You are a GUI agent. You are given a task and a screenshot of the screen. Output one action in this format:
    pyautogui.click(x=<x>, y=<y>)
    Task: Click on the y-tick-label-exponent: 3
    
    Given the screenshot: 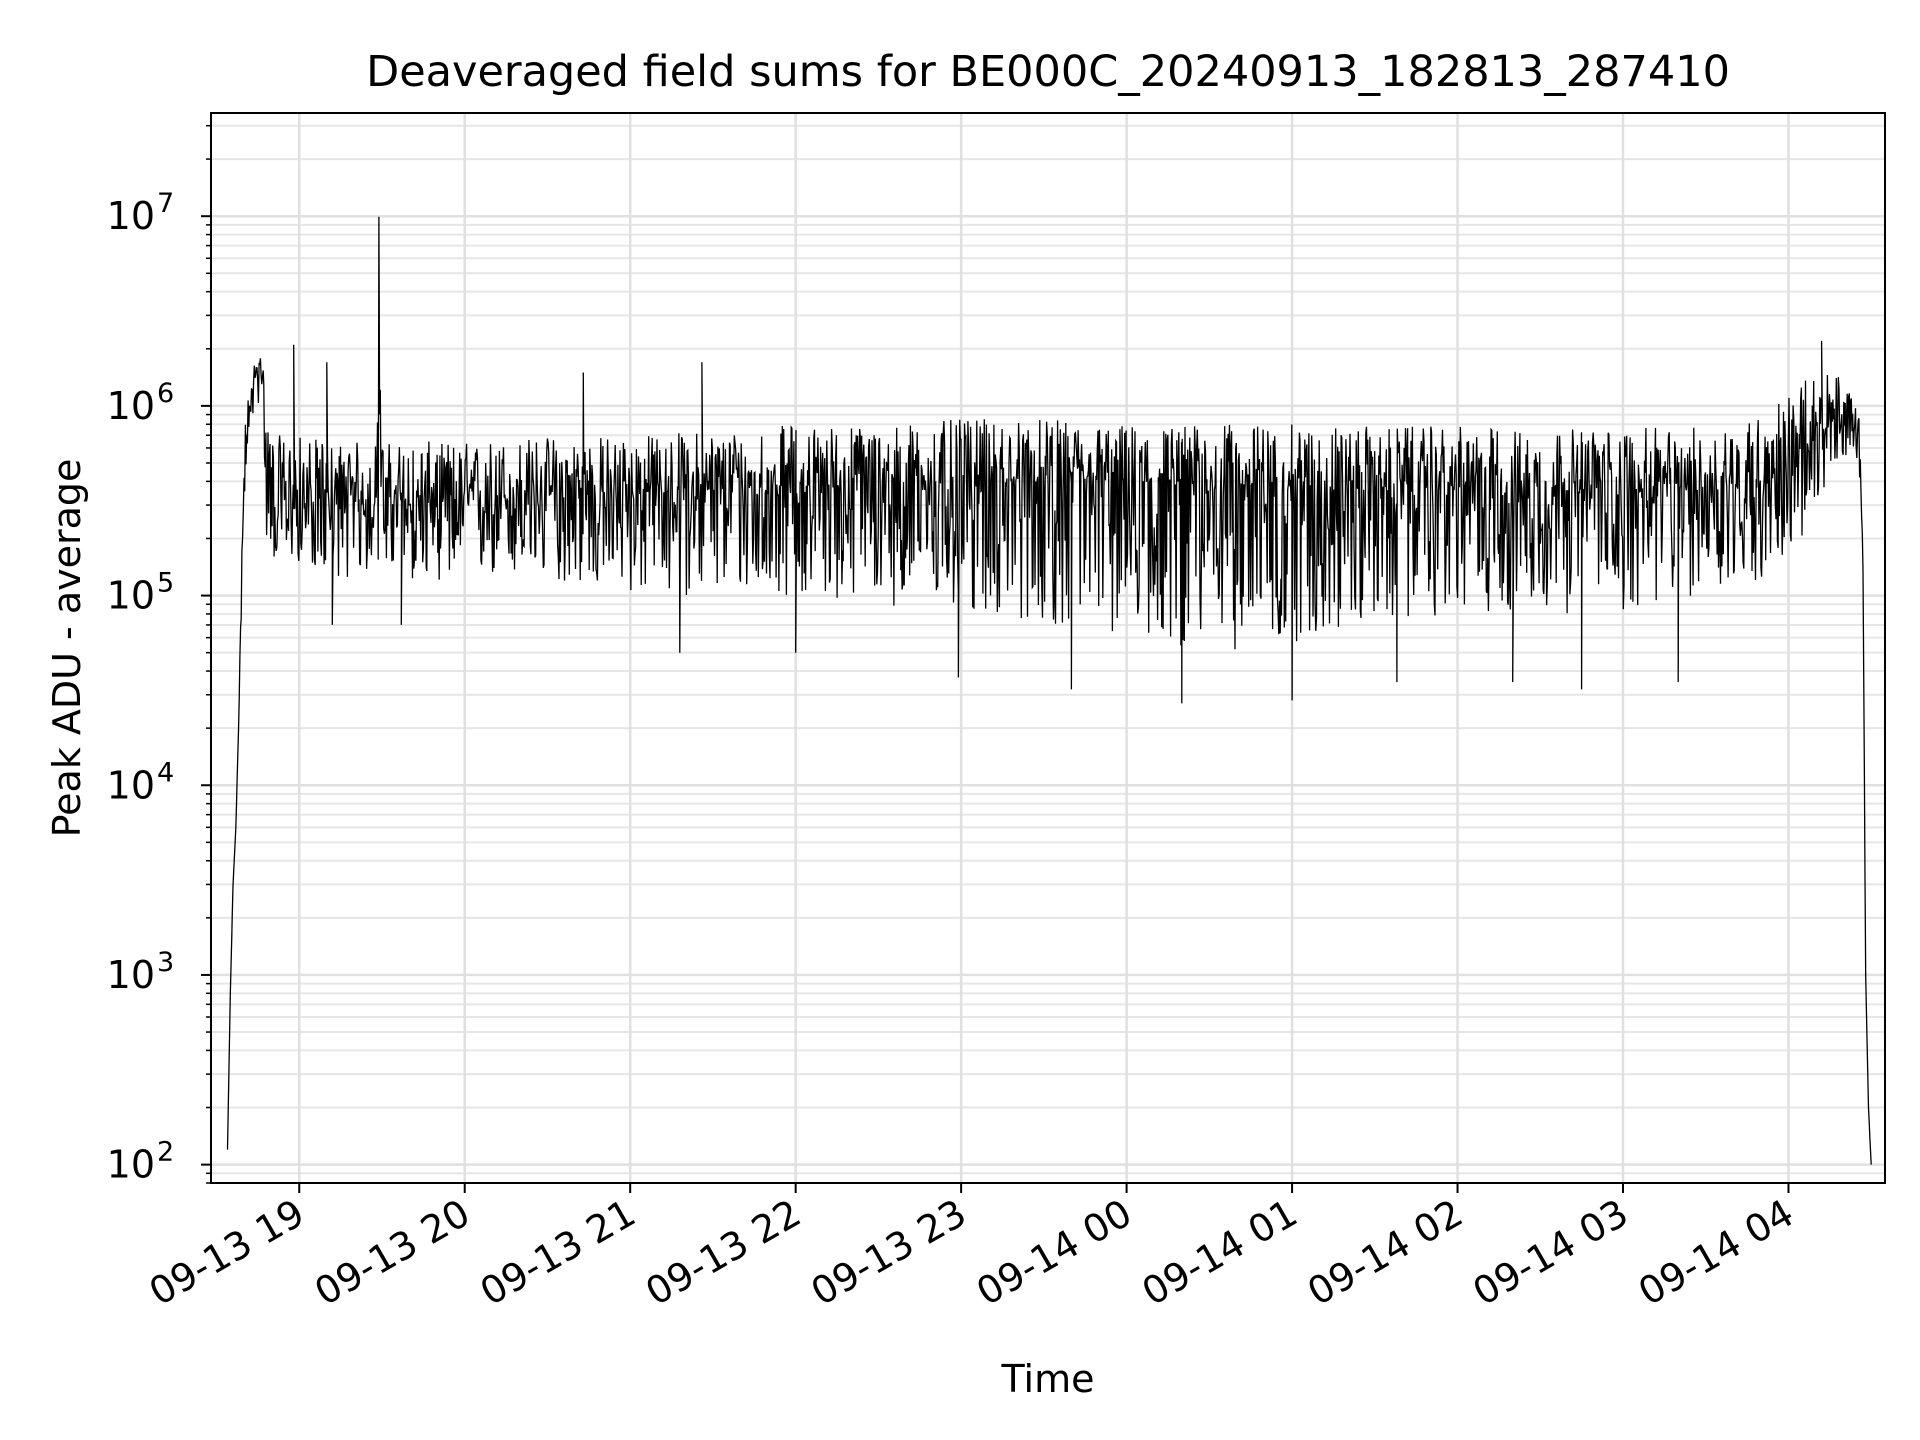 What is the action you would take?
    pyautogui.click(x=165, y=962)
    